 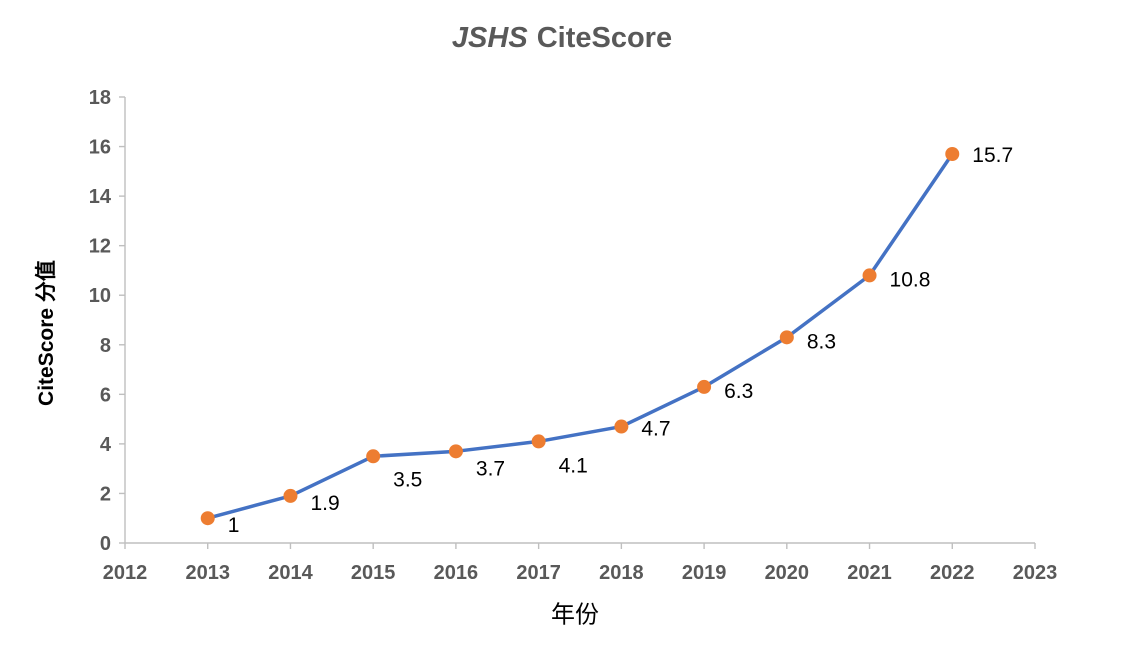 I want to click on x-tick-label: 2021, so click(x=869, y=573).